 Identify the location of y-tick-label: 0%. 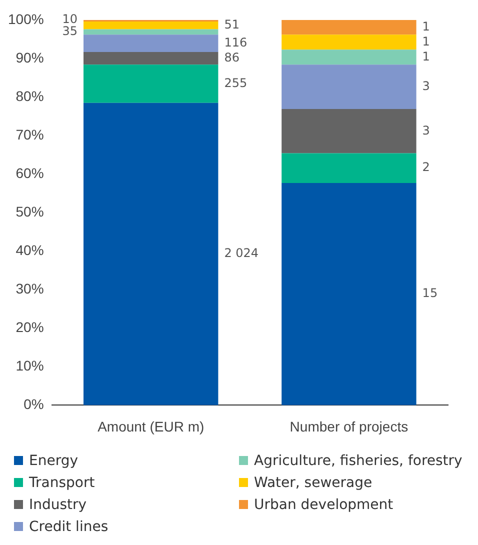
(34, 404).